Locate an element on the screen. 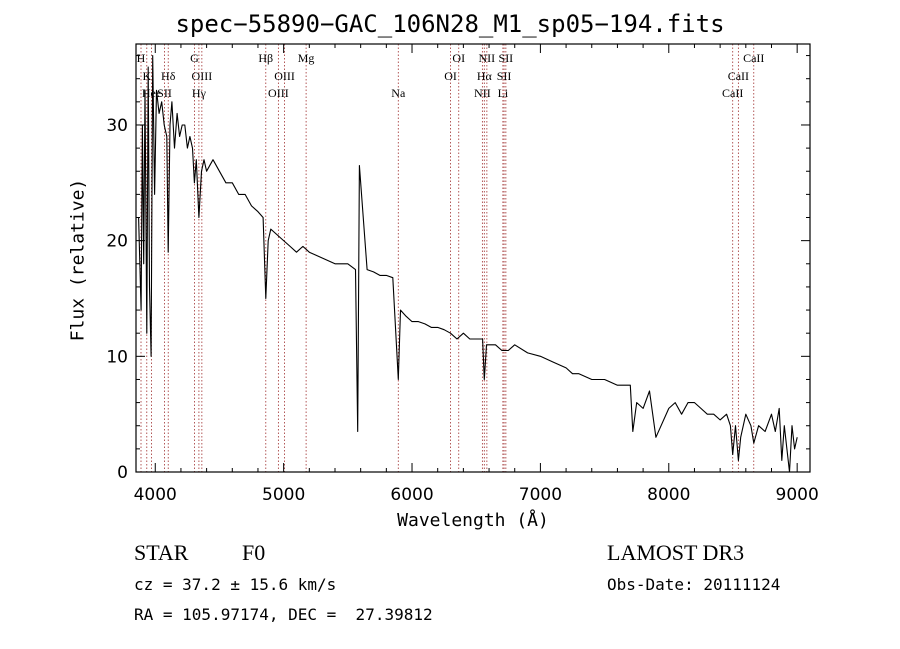 The height and width of the screenshot is (649, 900). obs-date: Obs-Date: 20111124 is located at coordinates (694, 584).